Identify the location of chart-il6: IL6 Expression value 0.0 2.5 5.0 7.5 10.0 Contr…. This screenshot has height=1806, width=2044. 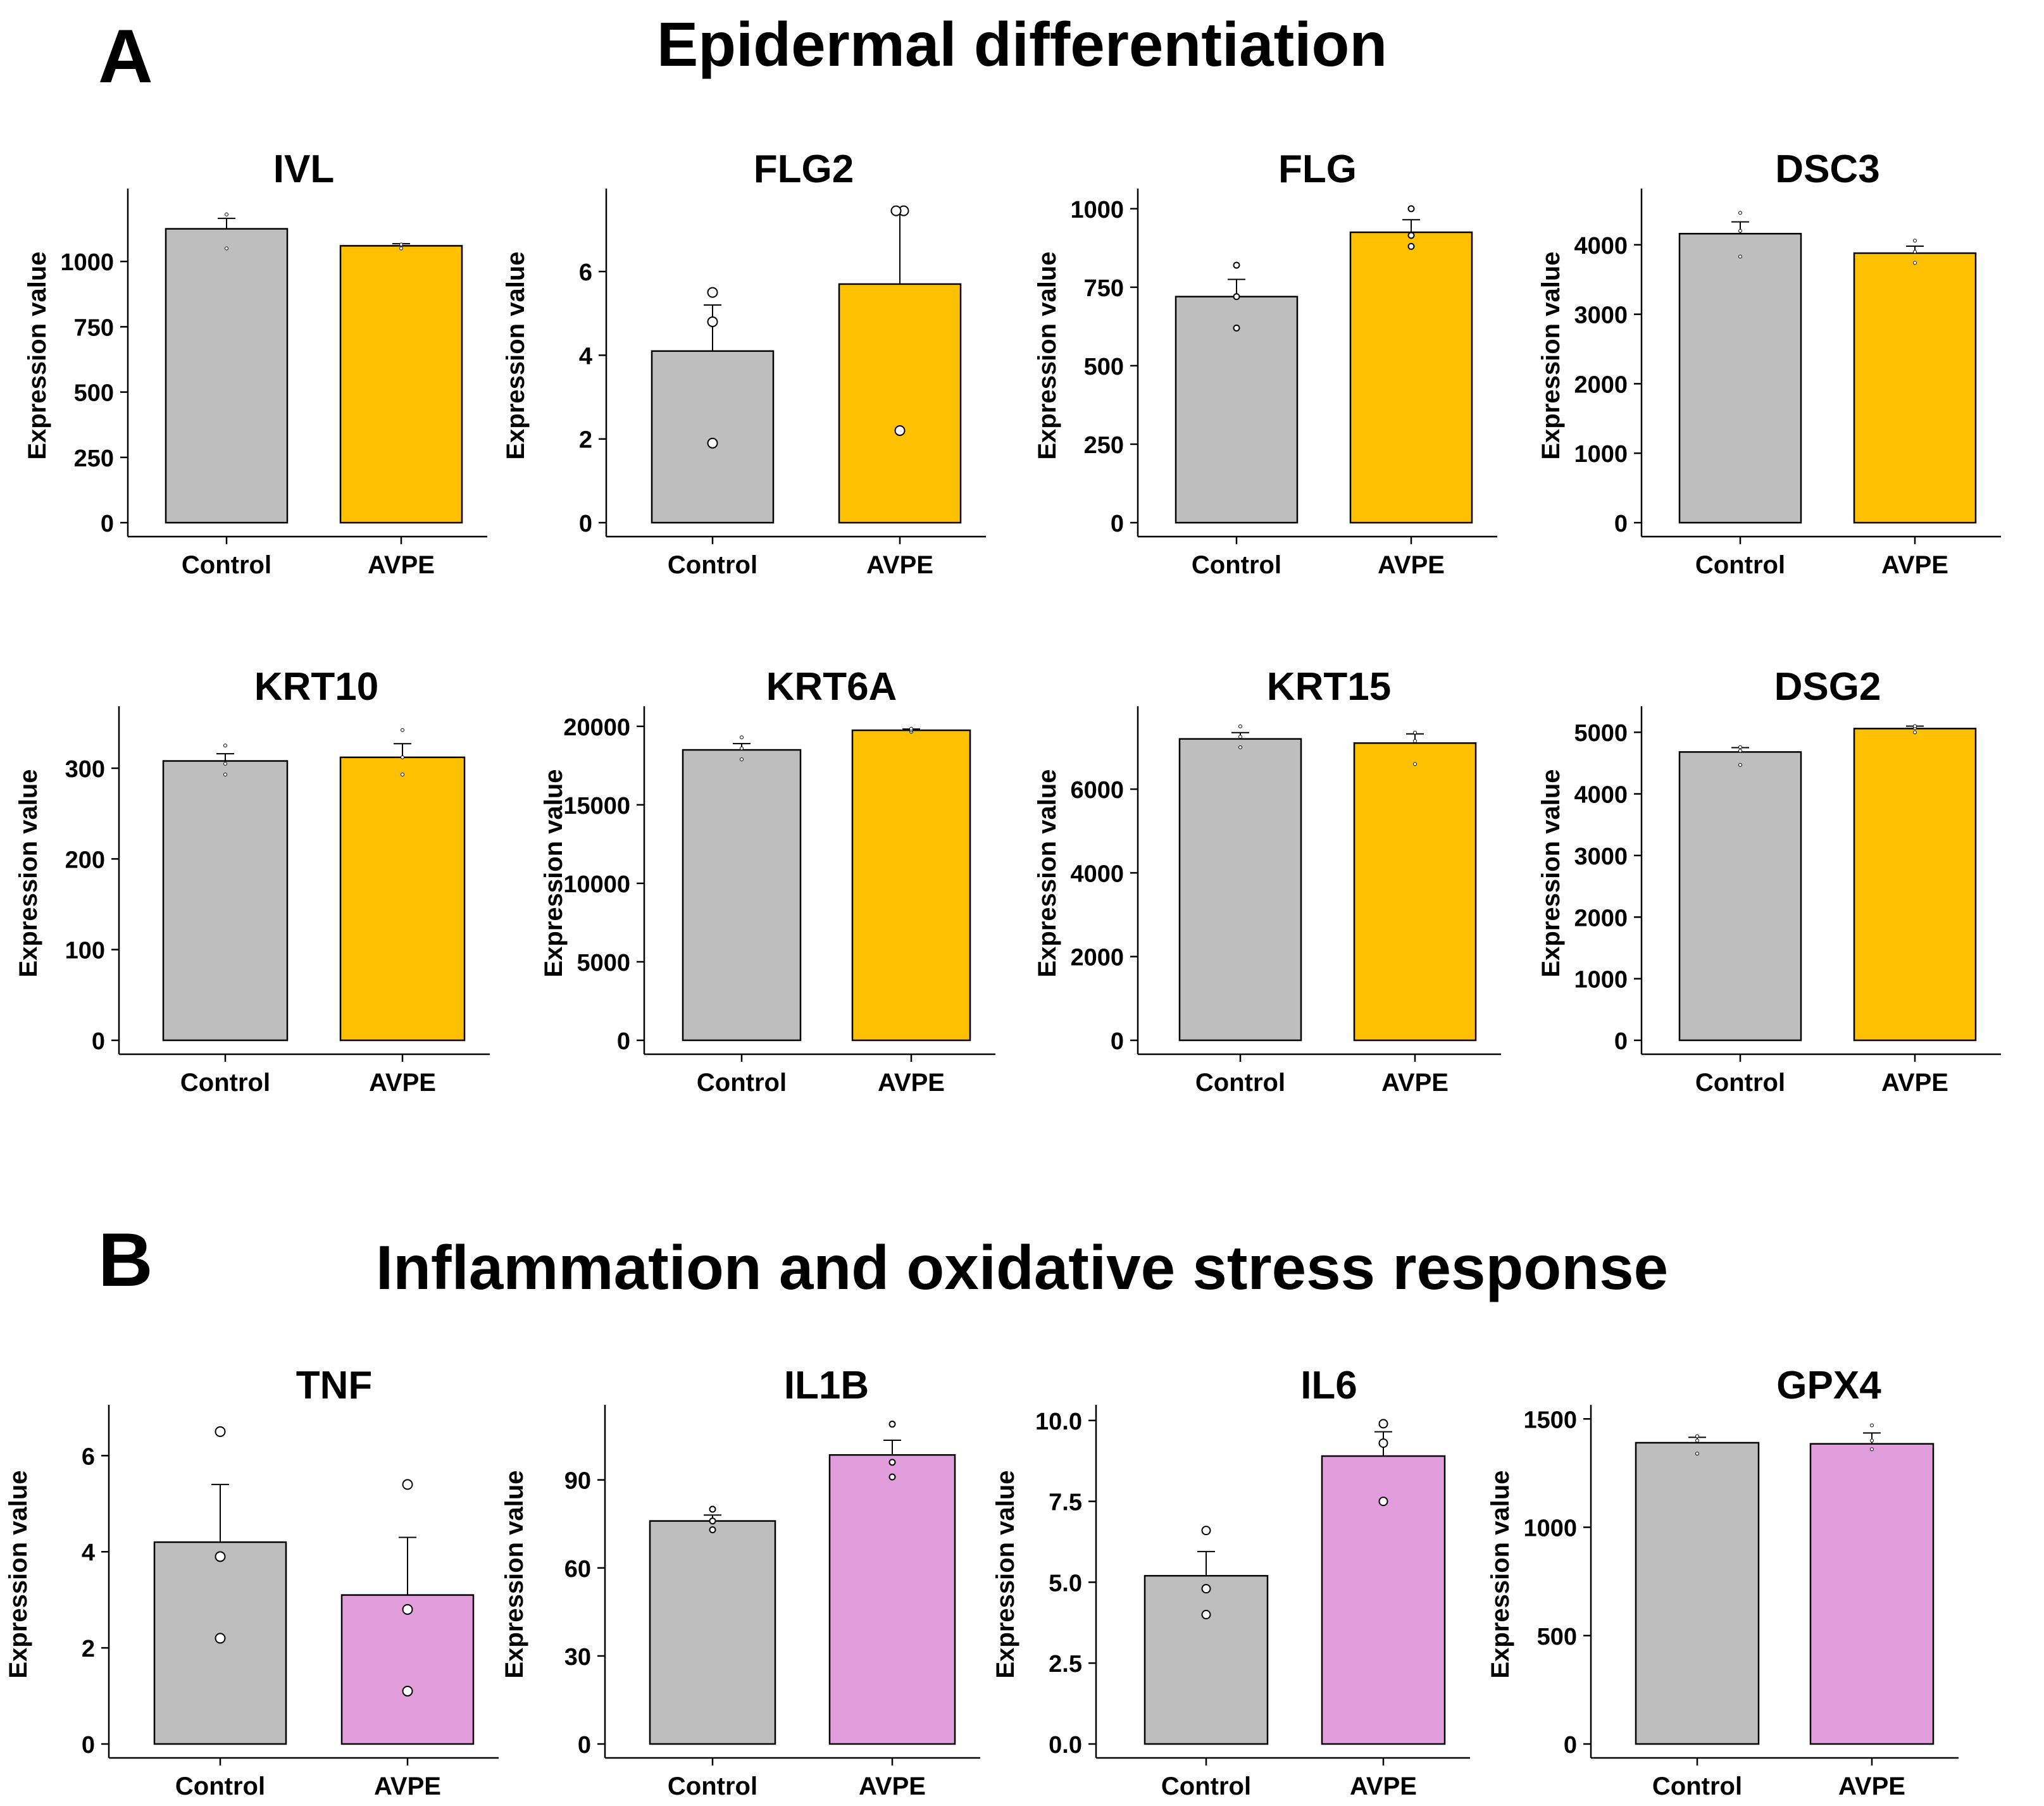
(1231, 1582).